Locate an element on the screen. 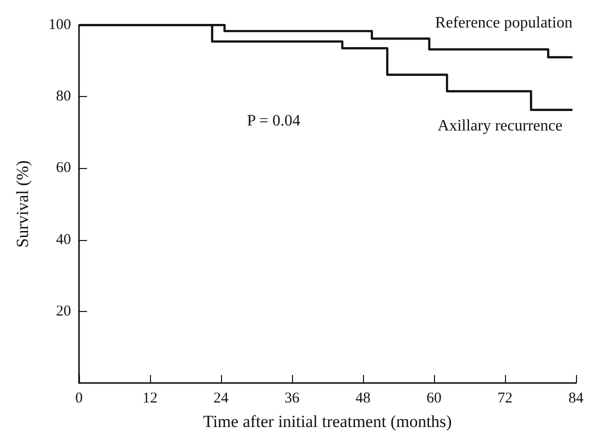  x-tick-label: 48 is located at coordinates (363, 398).